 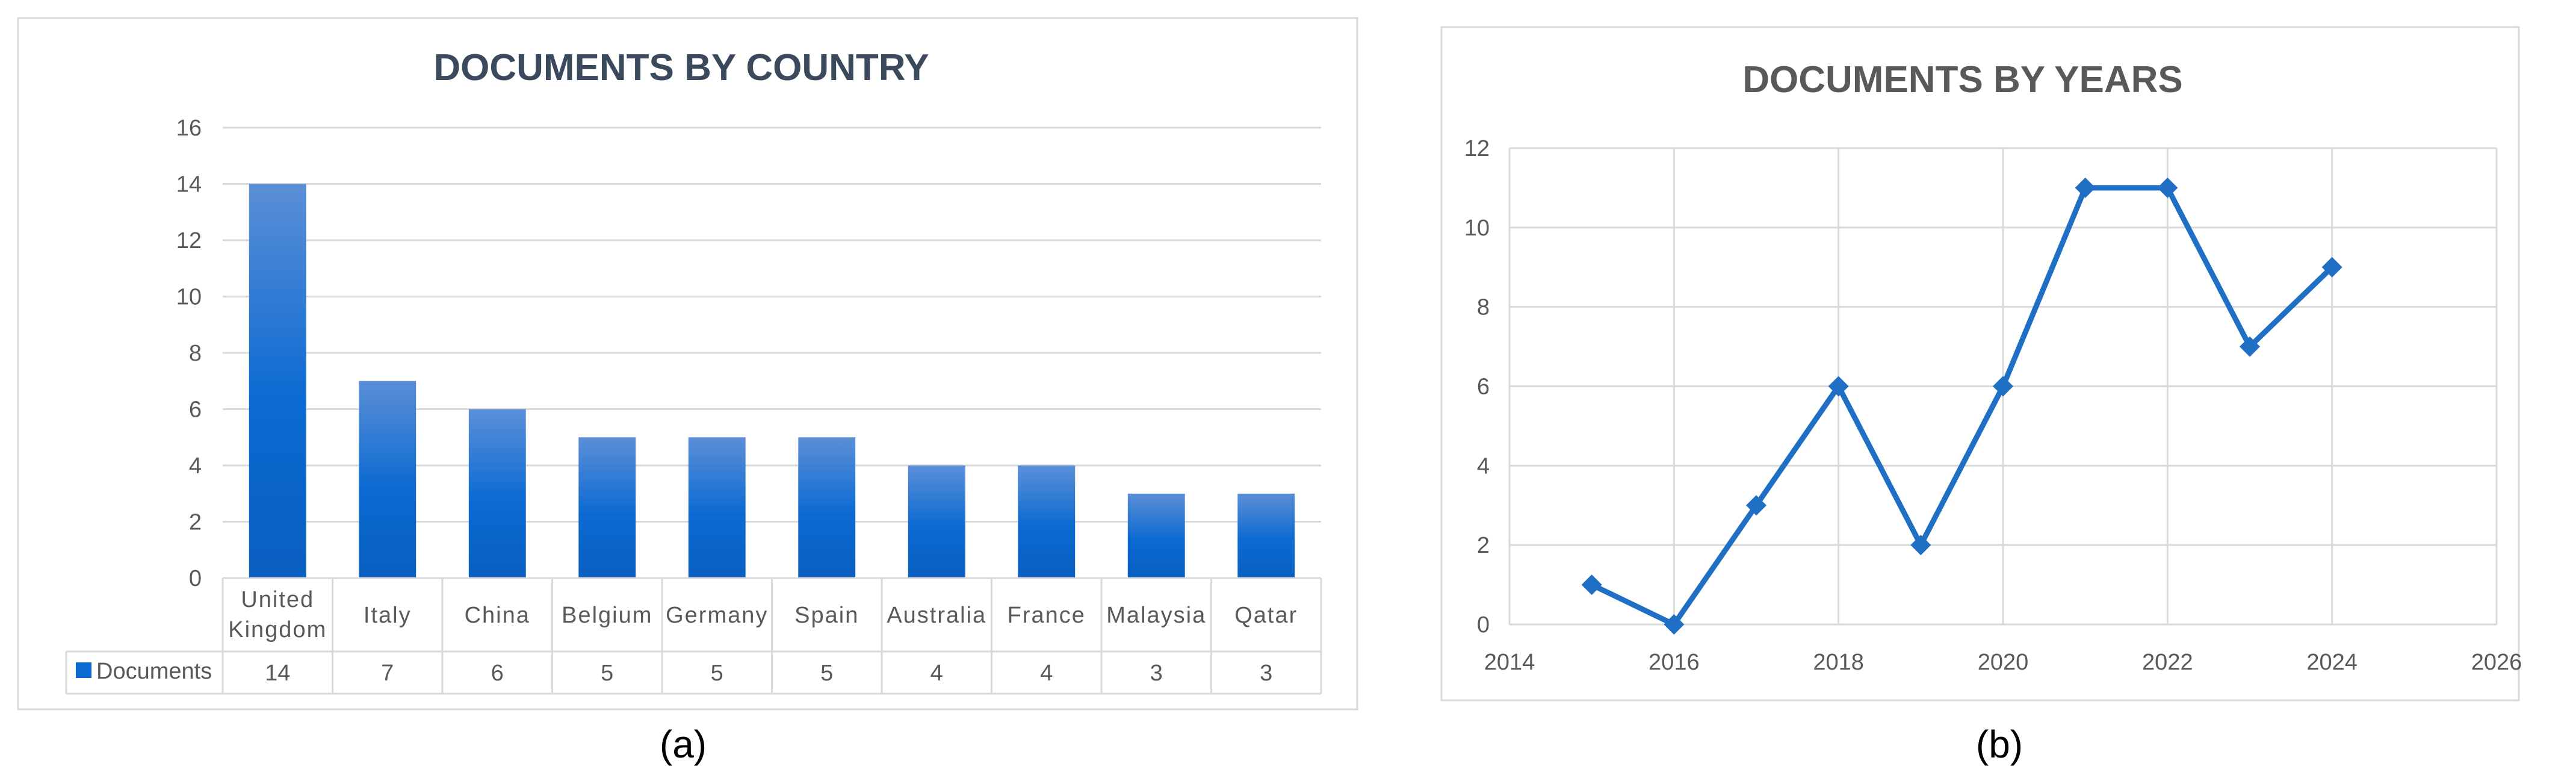 I want to click on x-tick-label: 2014, so click(x=1509, y=663).